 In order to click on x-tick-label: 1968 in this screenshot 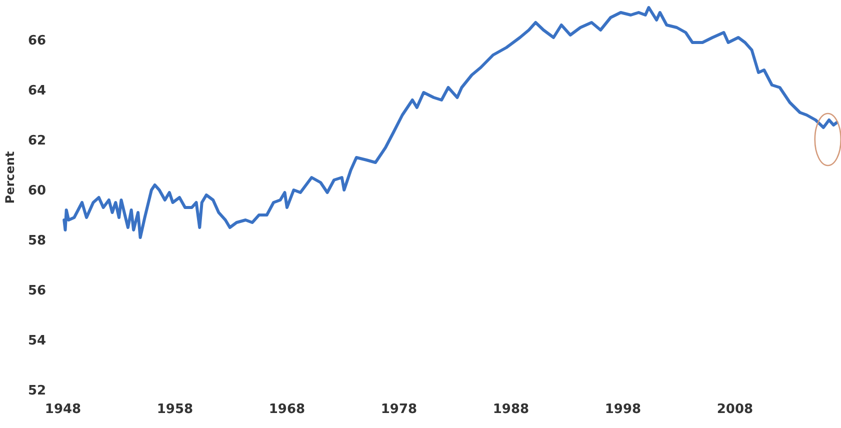, I will do `click(287, 409)`.